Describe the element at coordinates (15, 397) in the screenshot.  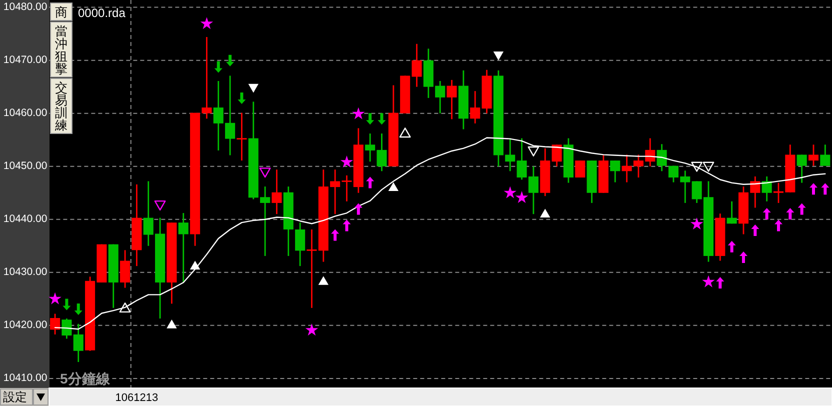
I see `text: 設定` at that location.